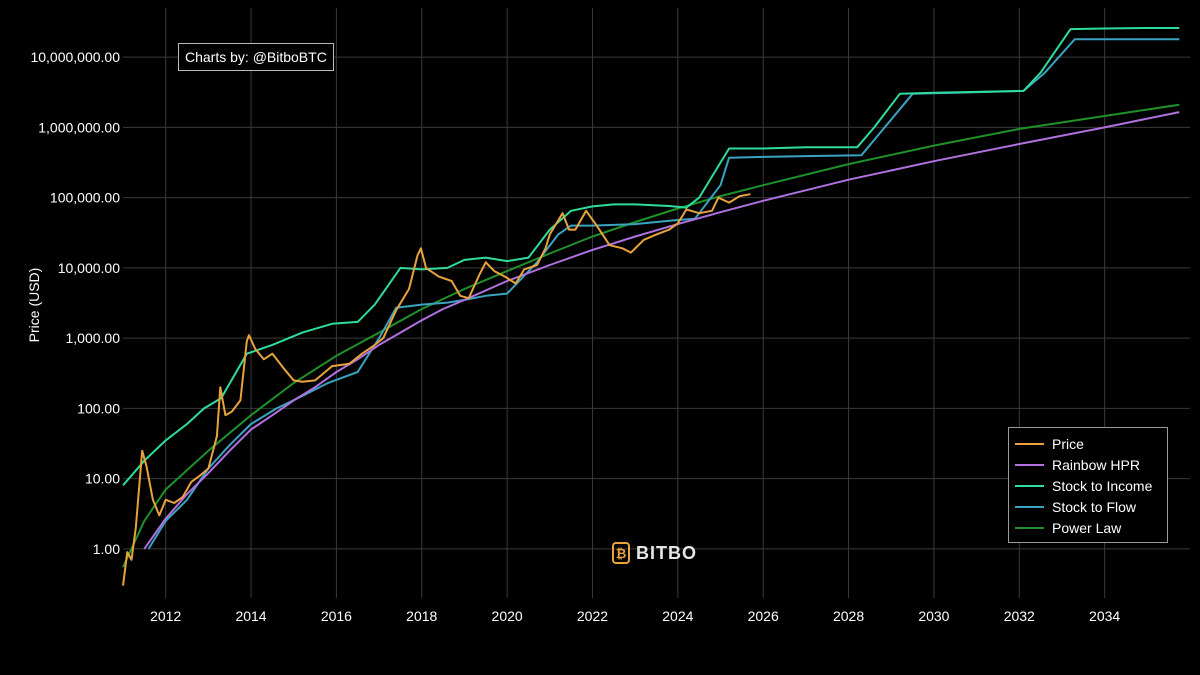 Image resolution: width=1200 pixels, height=675 pixels. I want to click on x-tick-label: 2034, so click(1104, 616).